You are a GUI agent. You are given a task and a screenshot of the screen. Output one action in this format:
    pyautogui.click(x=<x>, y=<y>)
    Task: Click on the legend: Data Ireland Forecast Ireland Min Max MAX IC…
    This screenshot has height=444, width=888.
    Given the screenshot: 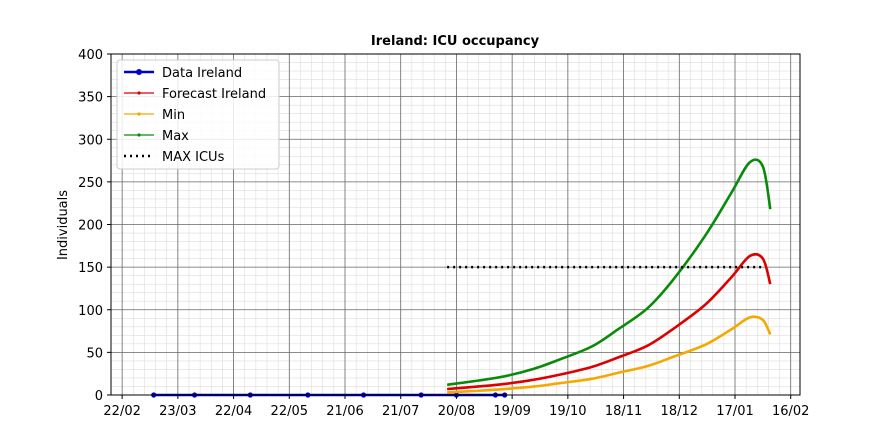 What is the action you would take?
    pyautogui.click(x=198, y=114)
    